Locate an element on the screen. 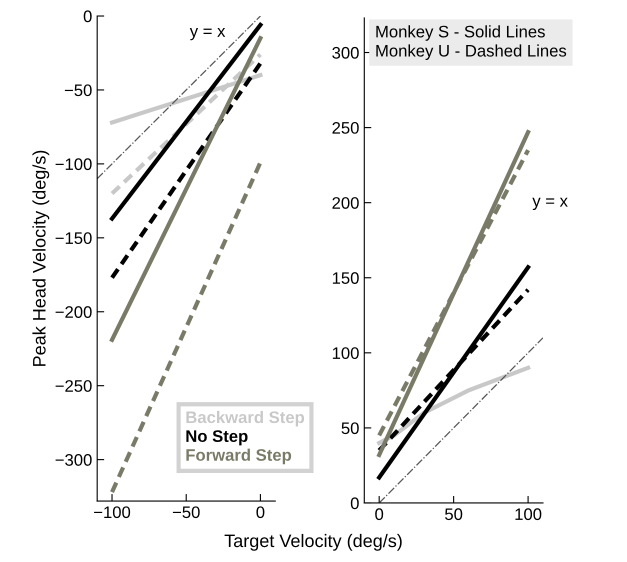 This screenshot has width=627, height=562. text: No Step is located at coordinates (217, 438).